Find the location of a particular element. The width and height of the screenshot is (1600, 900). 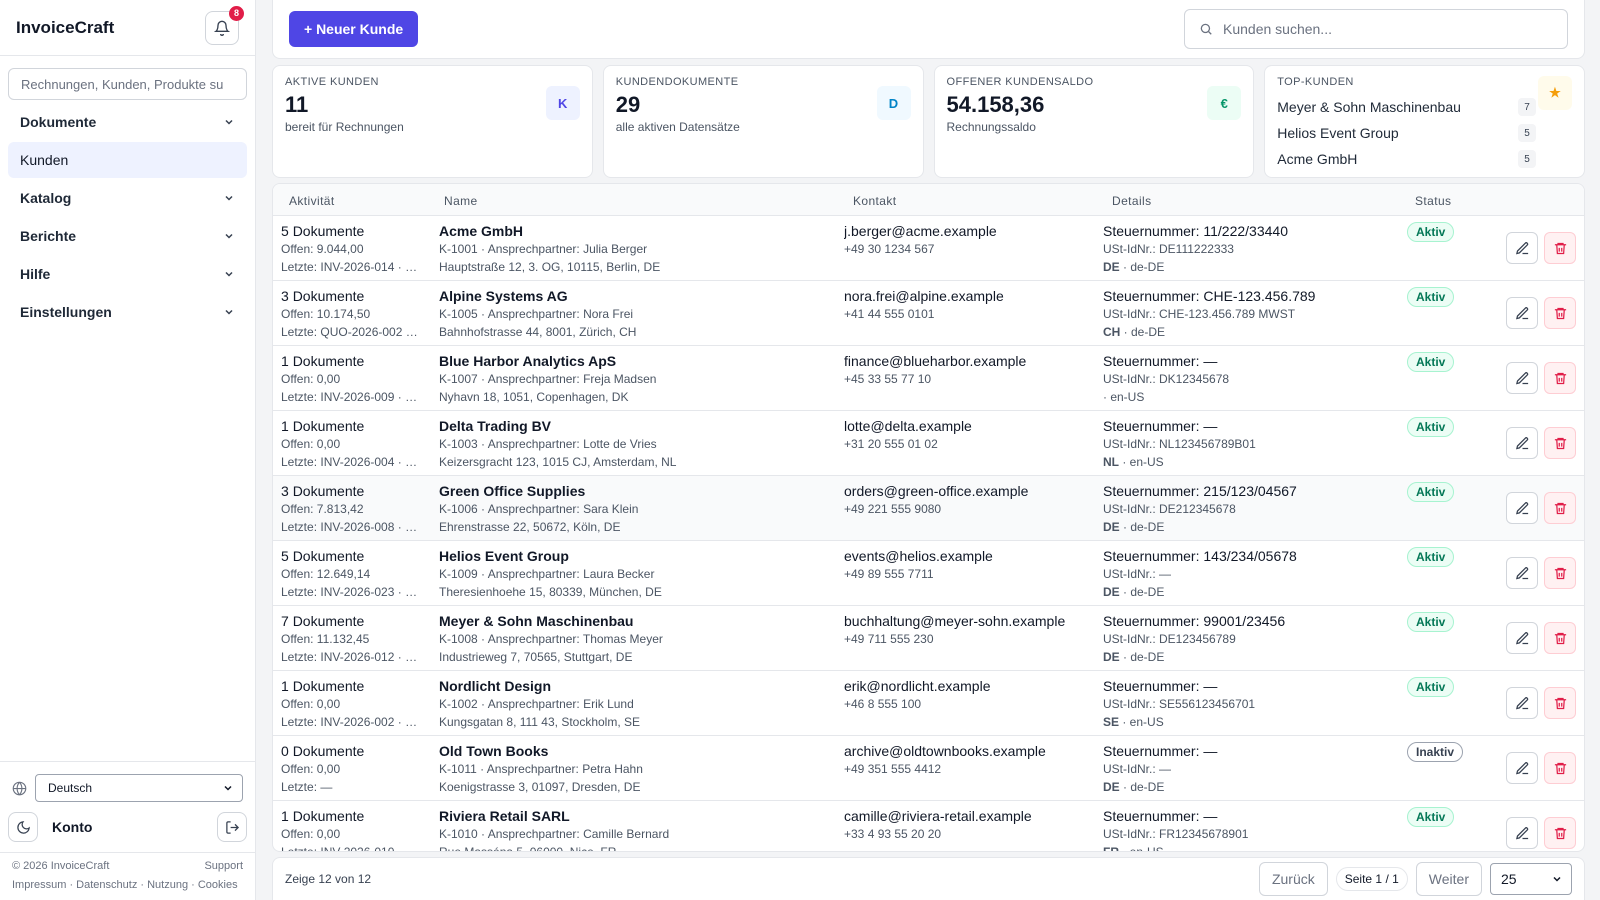

stat-label: Kundendokumente is located at coordinates (677, 82).